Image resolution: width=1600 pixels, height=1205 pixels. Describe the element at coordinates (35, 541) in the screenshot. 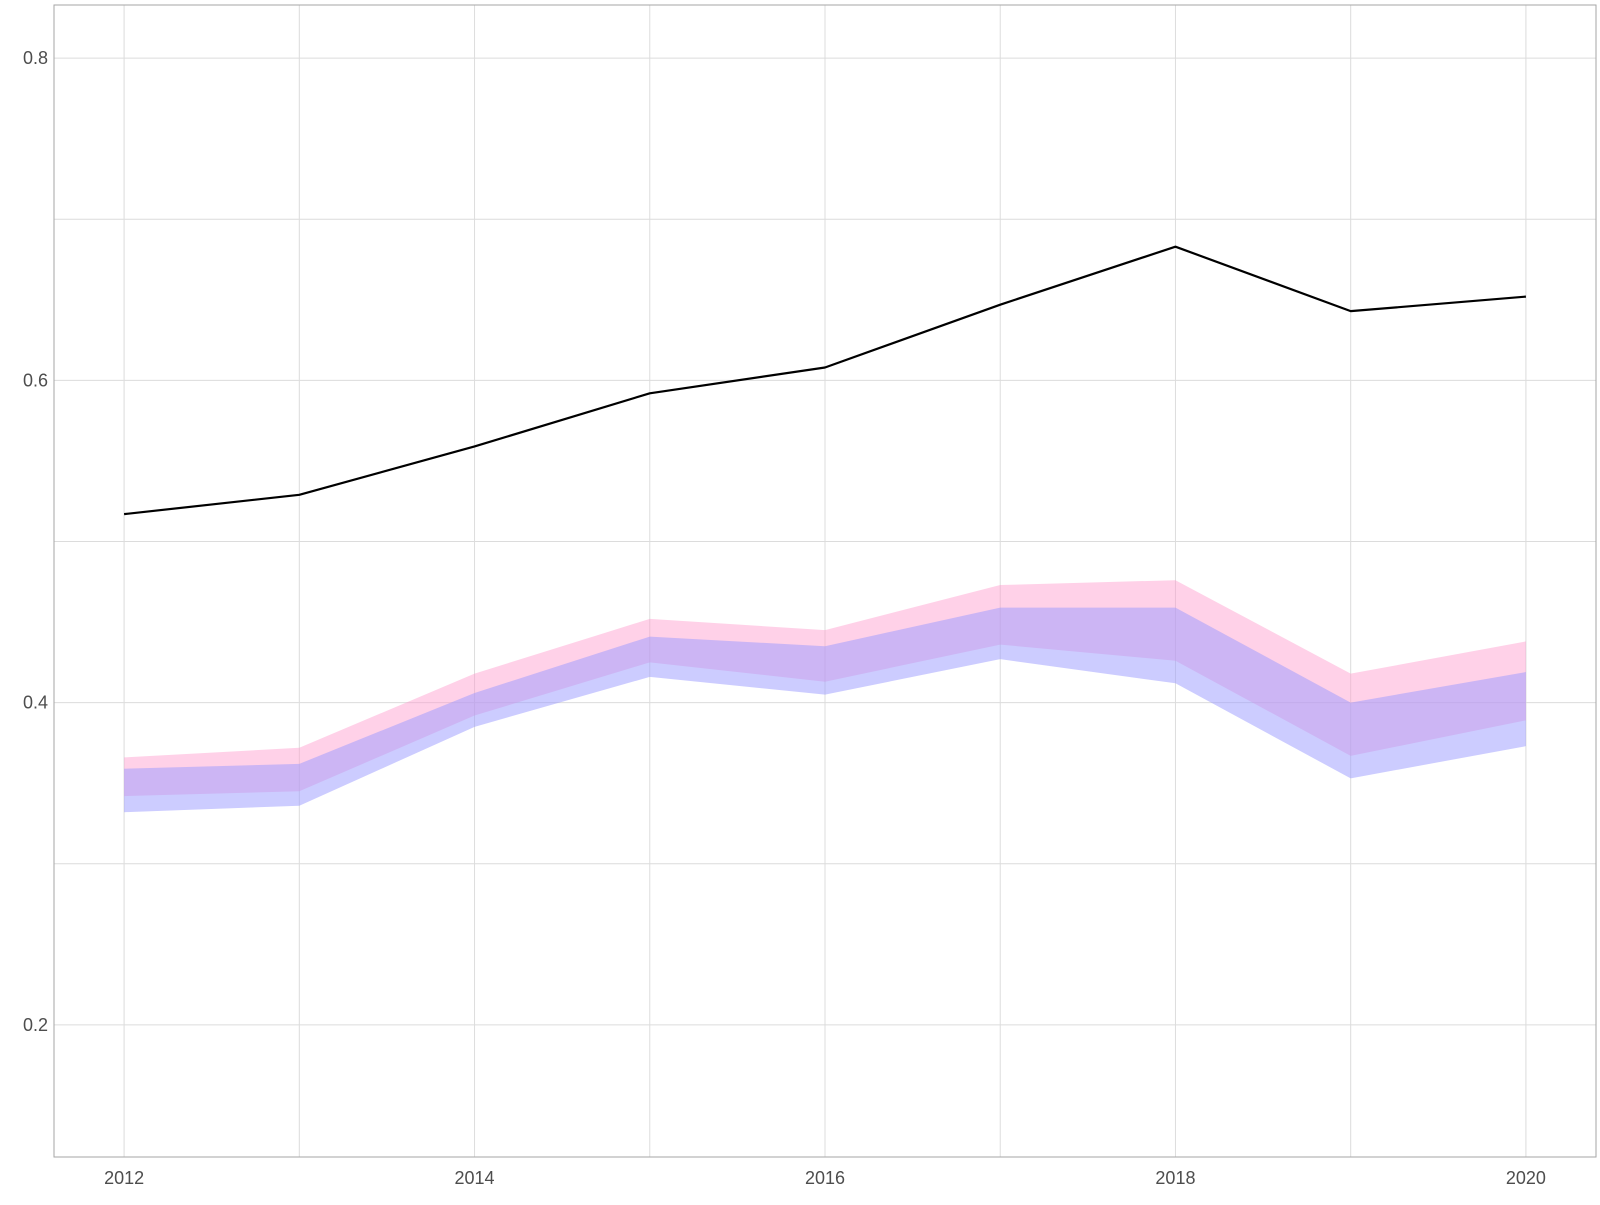

I see `y-axis-ticks: 0.2 0.4 0.6 0.8` at that location.